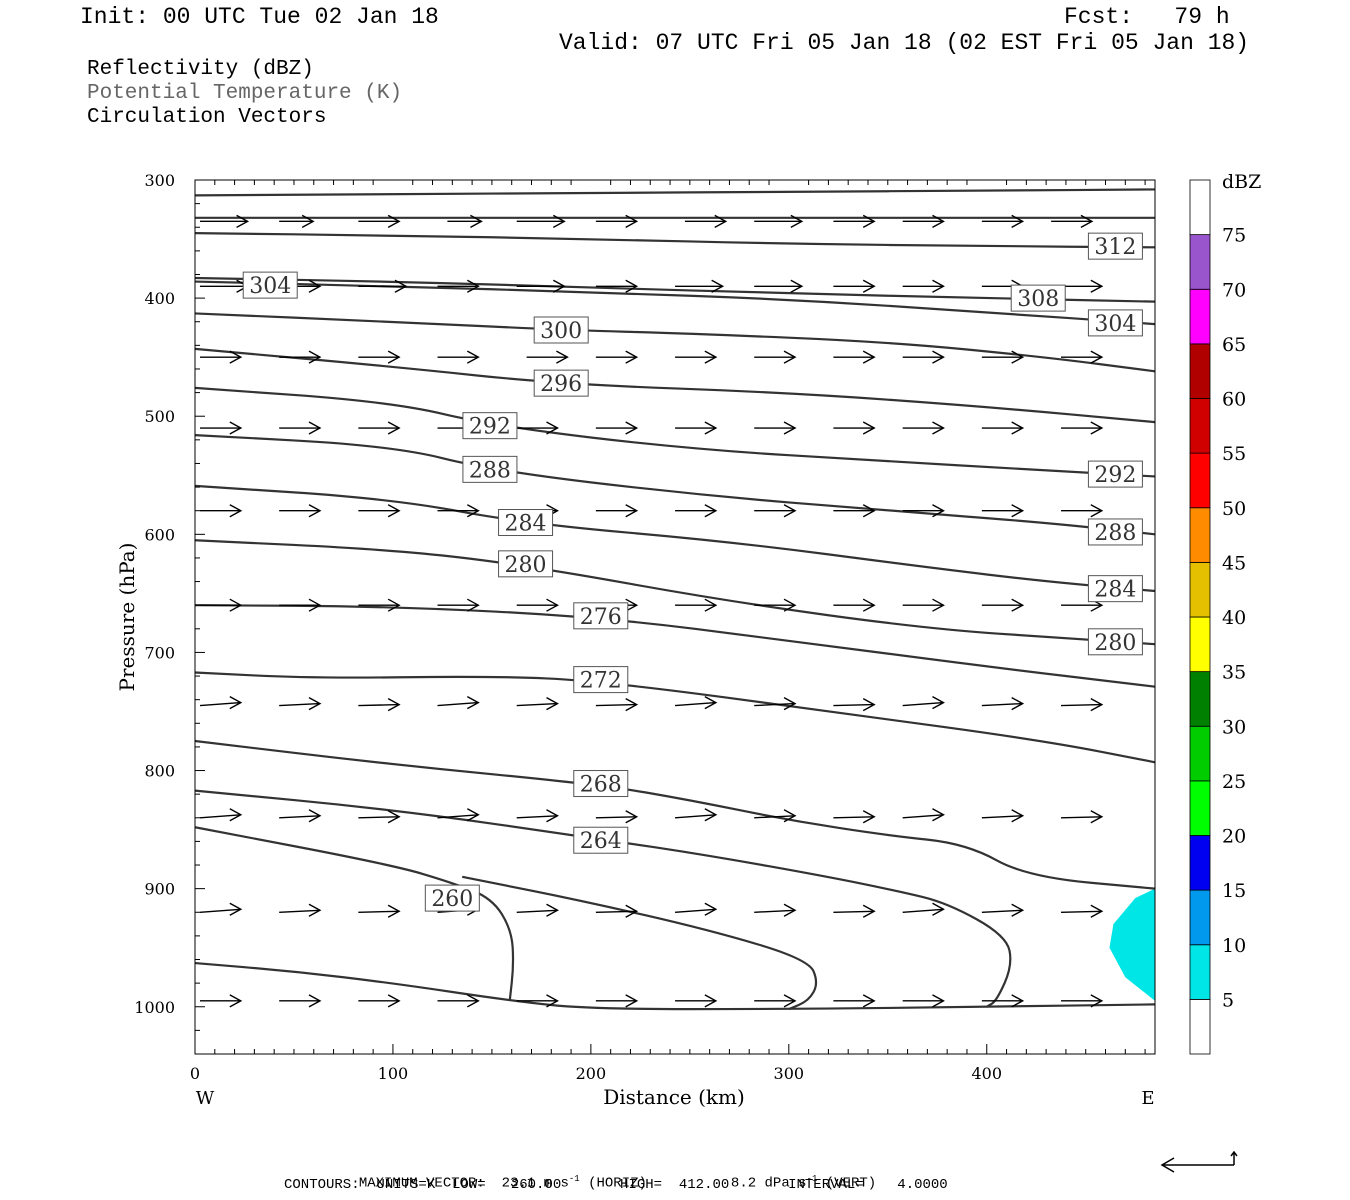 The height and width of the screenshot is (1200, 1350). Describe the element at coordinates (851, 1183) in the screenshot. I see `vert-tag: (VERT)` at that location.